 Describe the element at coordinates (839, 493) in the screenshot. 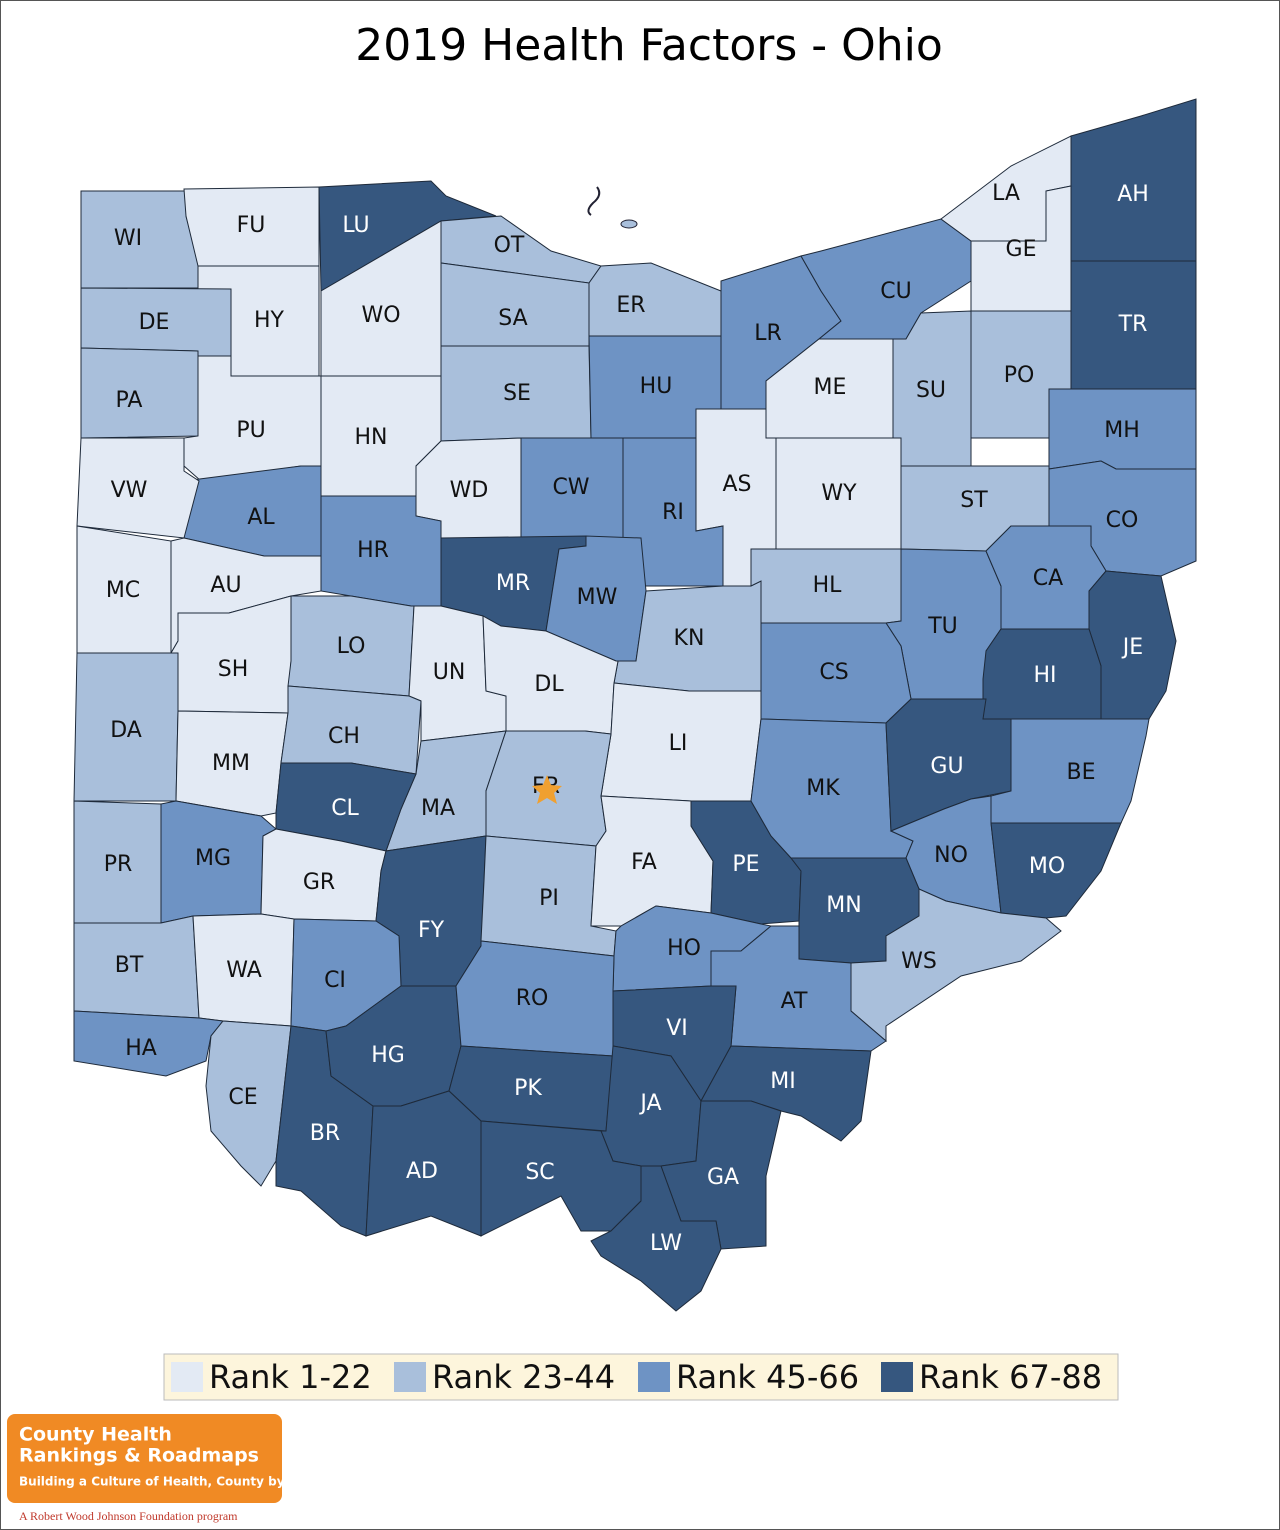

I see `county-label: WY` at that location.